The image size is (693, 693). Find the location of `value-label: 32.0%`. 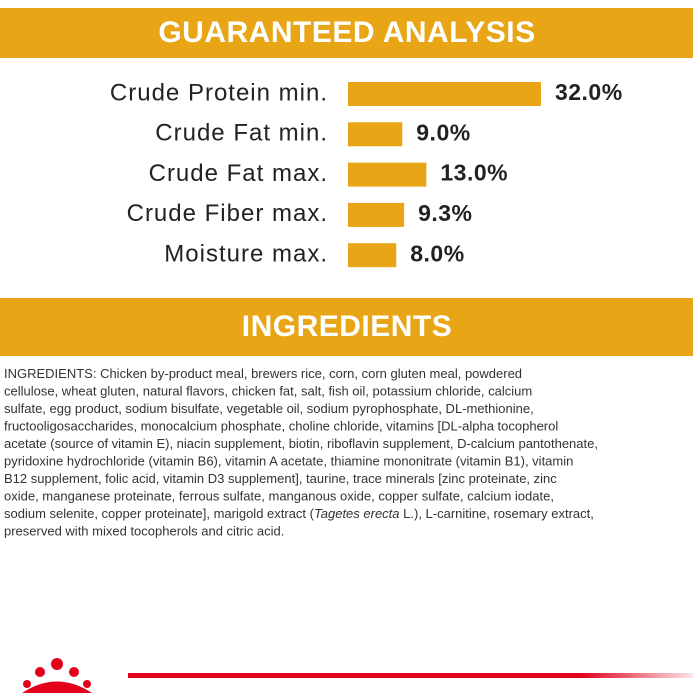

value-label: 32.0% is located at coordinates (589, 92).